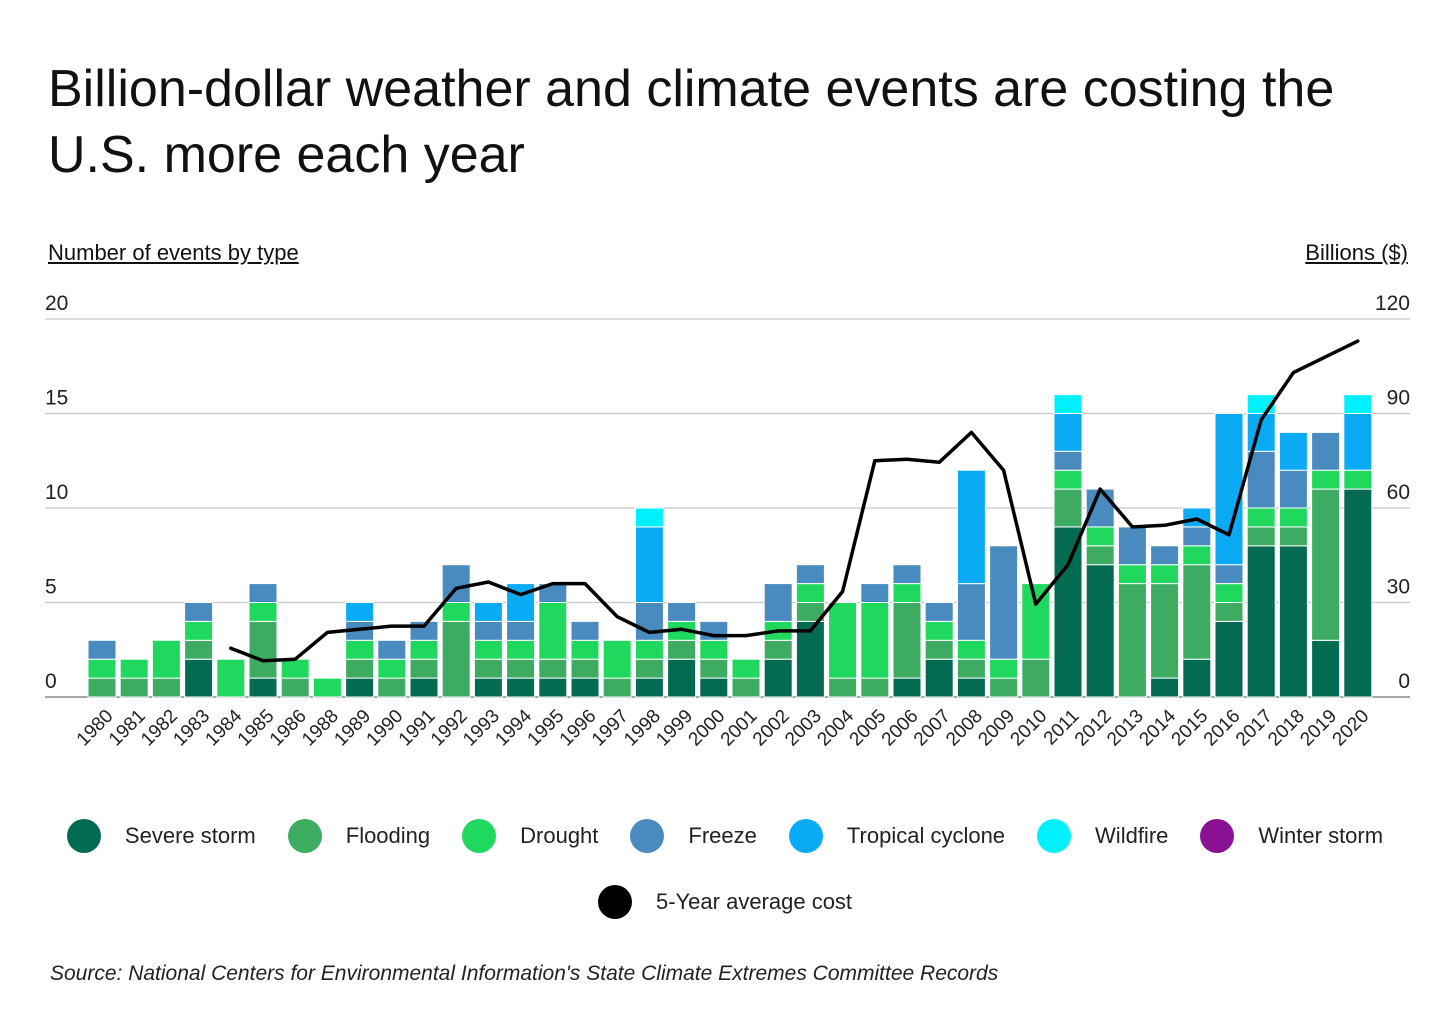 This screenshot has width=1450, height=1012. I want to click on x-tick-label: 2018, so click(1286, 728).